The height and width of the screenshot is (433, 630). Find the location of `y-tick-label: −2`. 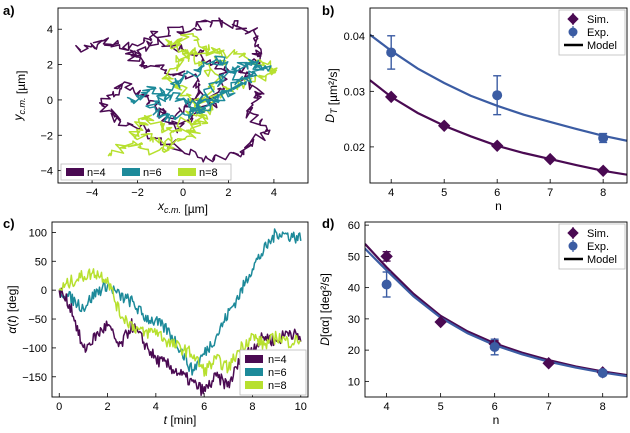

y-tick-label: −2 is located at coordinates (46, 136).